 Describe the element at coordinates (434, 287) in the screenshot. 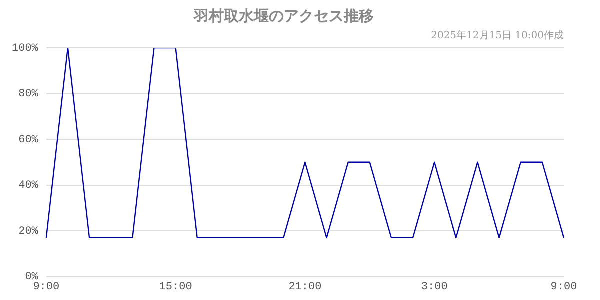

I see `x-tick-label: 3:00` at that location.